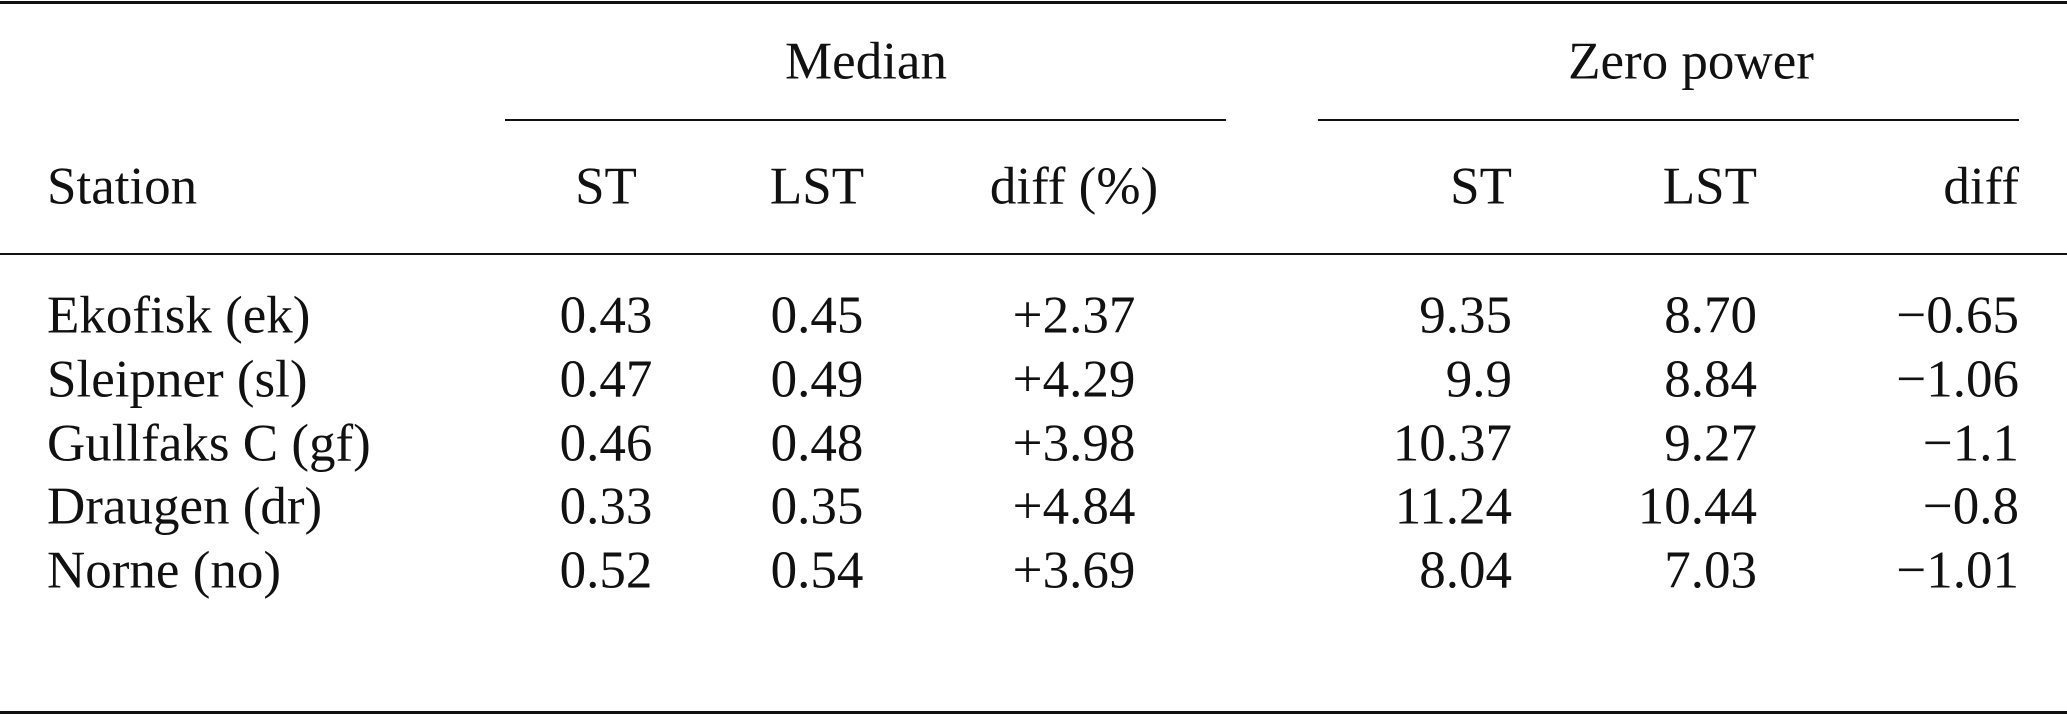  Describe the element at coordinates (1074, 315) in the screenshot. I see `cell-median-diff: +2.37` at that location.